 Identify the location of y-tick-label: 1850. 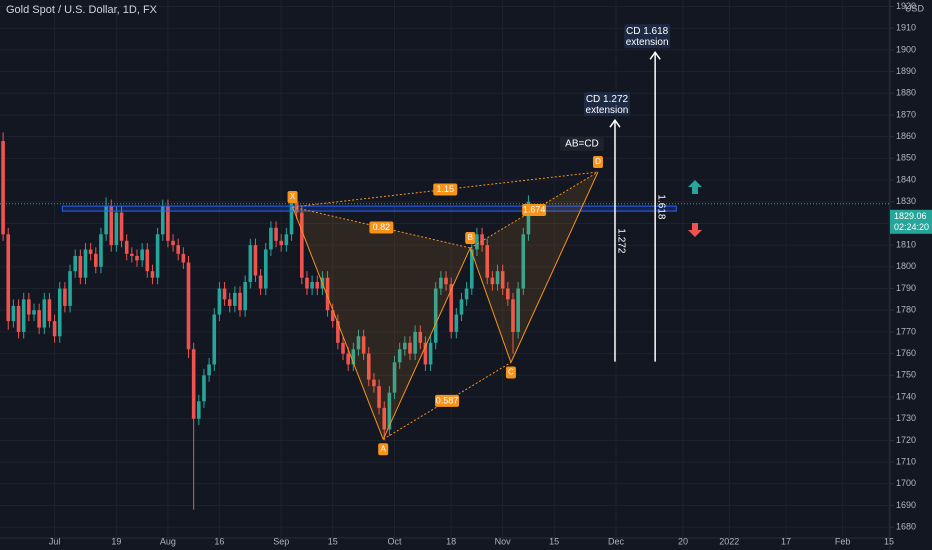
(906, 158).